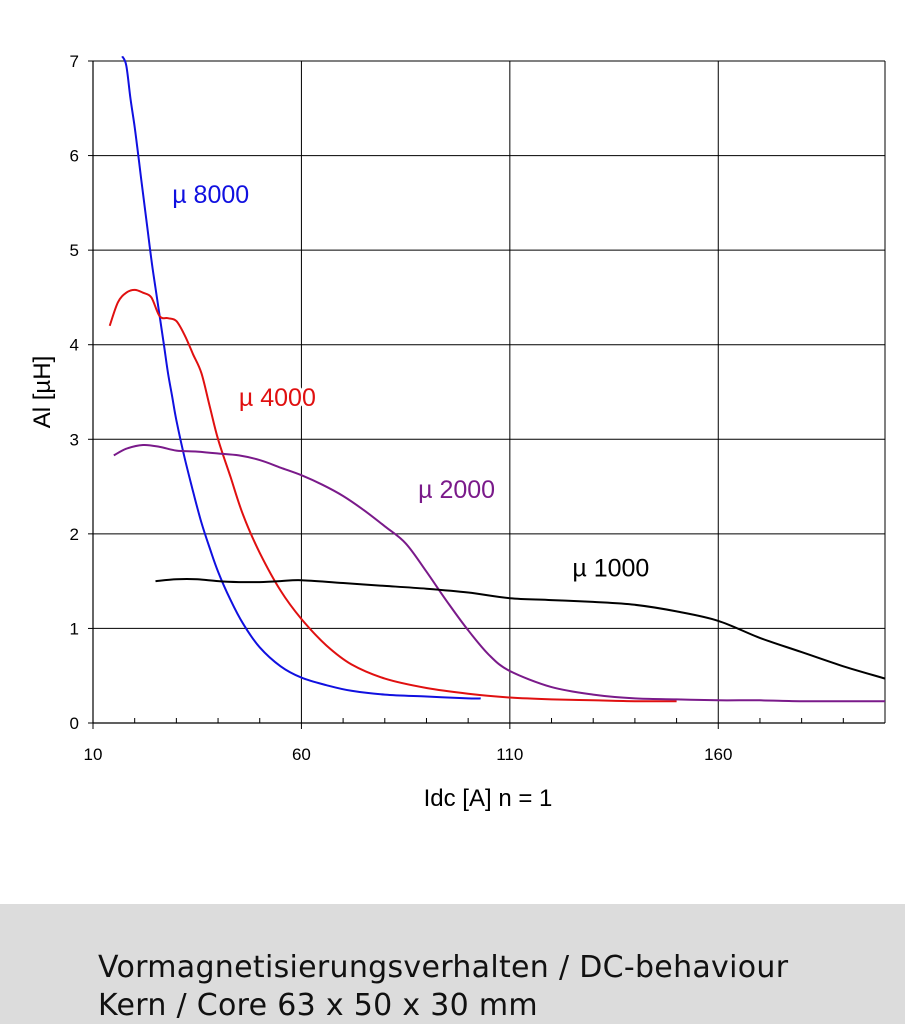 Image resolution: width=905 pixels, height=1024 pixels. Describe the element at coordinates (74, 534) in the screenshot. I see `y-tick-label: 2` at that location.